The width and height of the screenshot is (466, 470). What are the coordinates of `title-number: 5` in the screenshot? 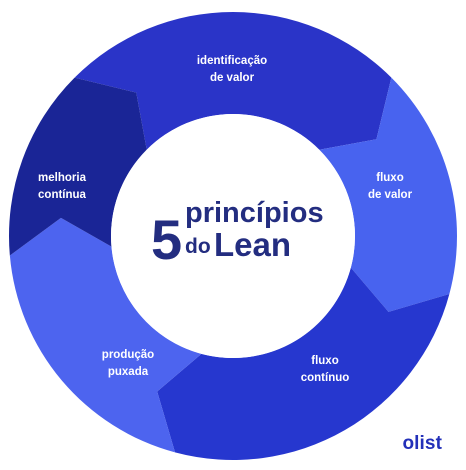 It's located at (166, 239).